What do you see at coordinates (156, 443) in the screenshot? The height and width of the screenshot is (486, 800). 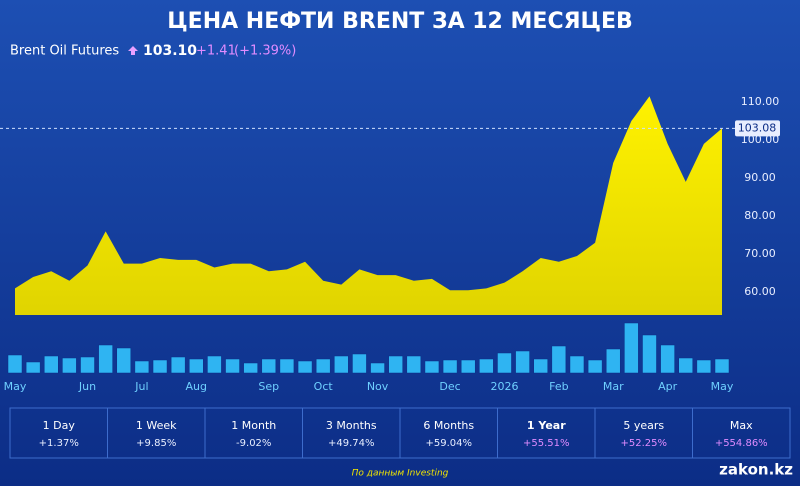 I see `period-change: +9.85%` at bounding box center [156, 443].